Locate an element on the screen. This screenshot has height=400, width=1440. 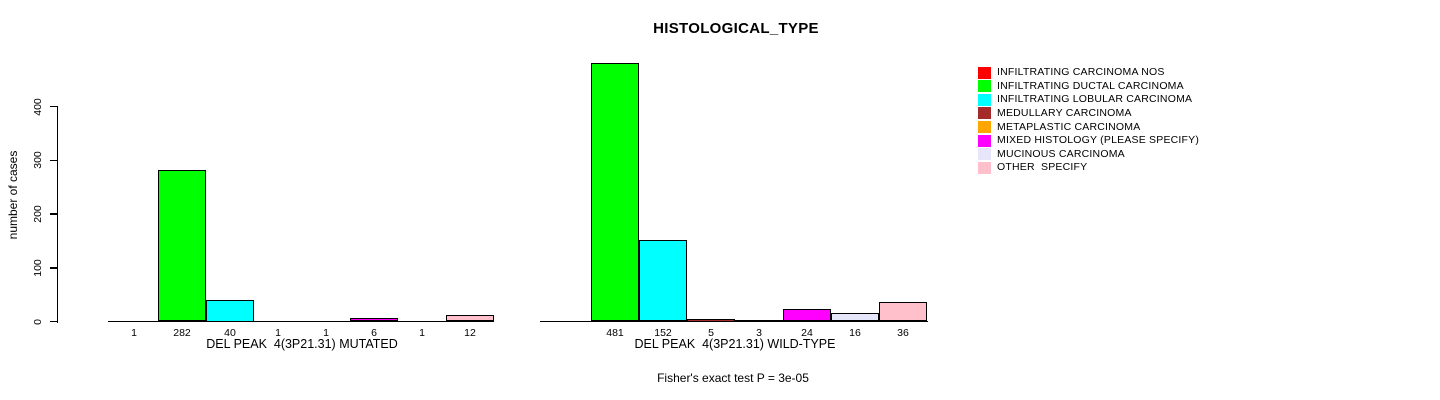
bar-value-label: 40 is located at coordinates (230, 332).